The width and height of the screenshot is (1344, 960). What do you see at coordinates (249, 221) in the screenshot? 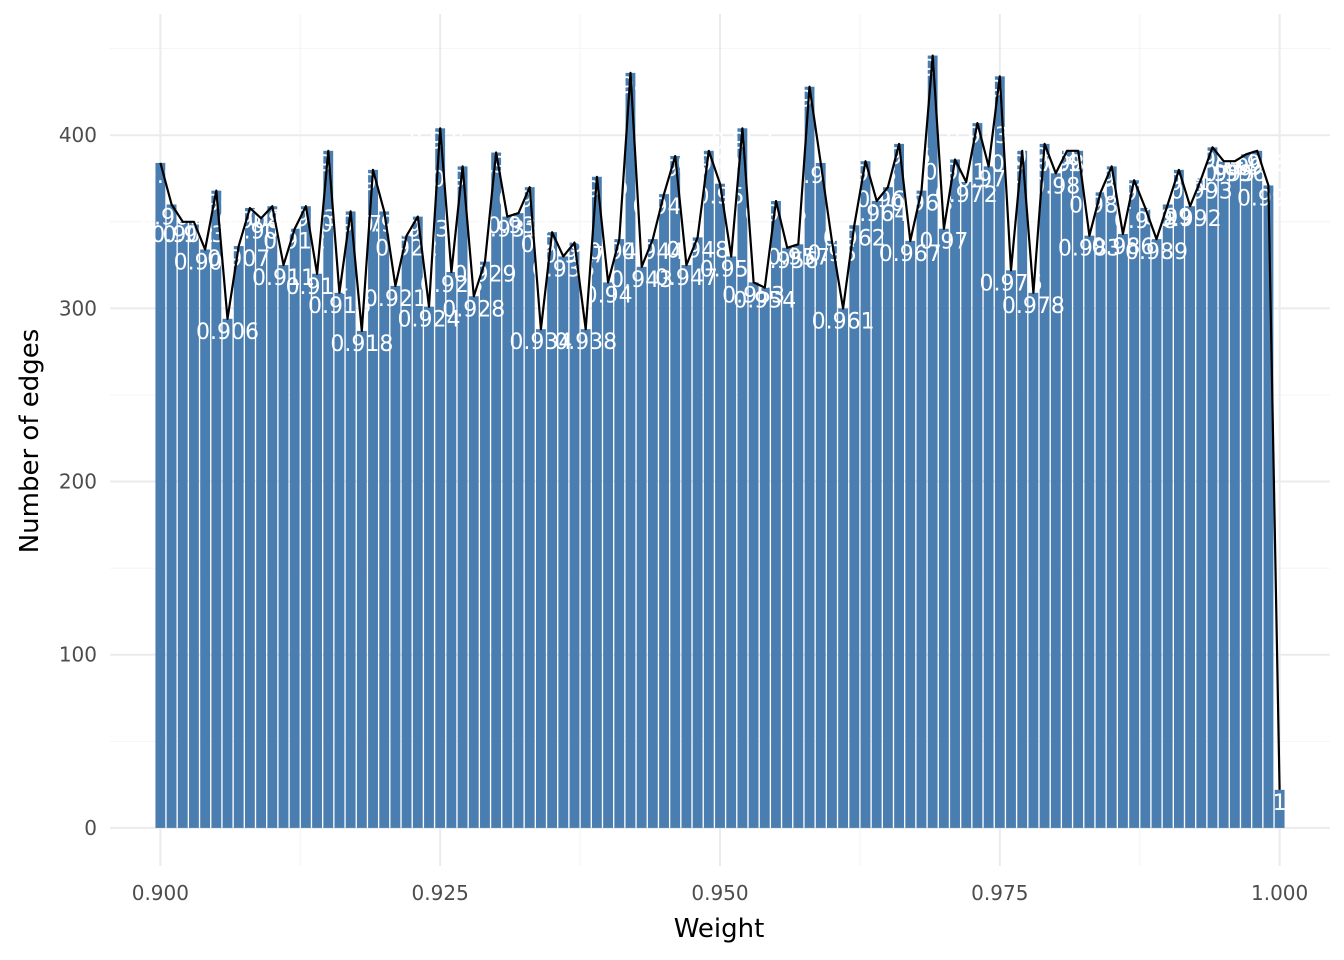
I see `data-label: 0.908` at bounding box center [249, 221].